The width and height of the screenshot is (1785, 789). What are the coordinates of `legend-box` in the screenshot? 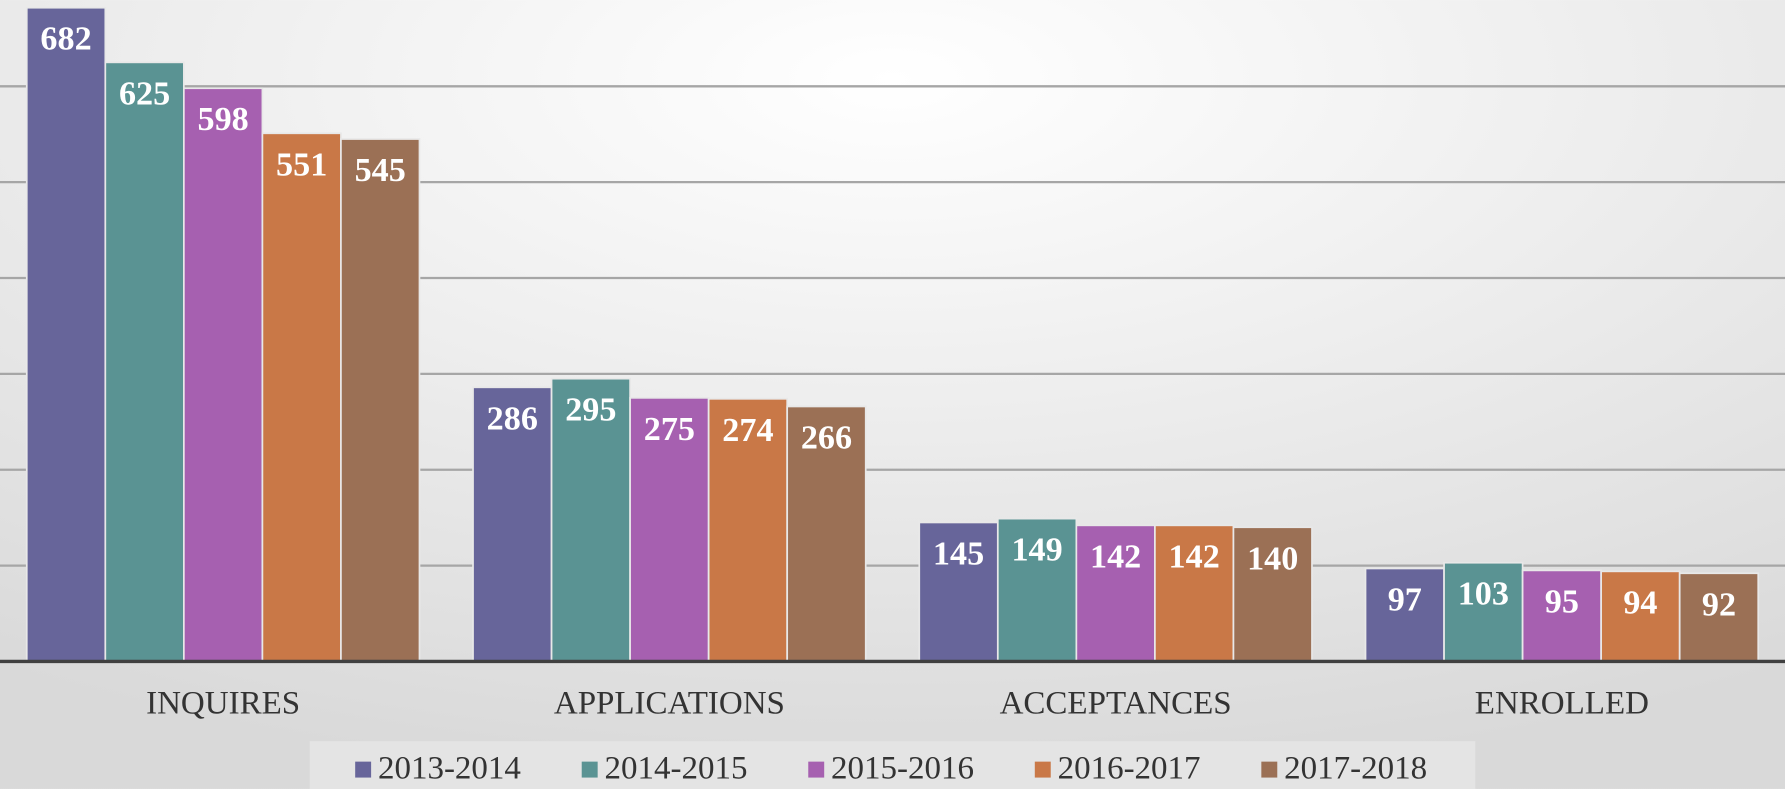 It's located at (892, 765).